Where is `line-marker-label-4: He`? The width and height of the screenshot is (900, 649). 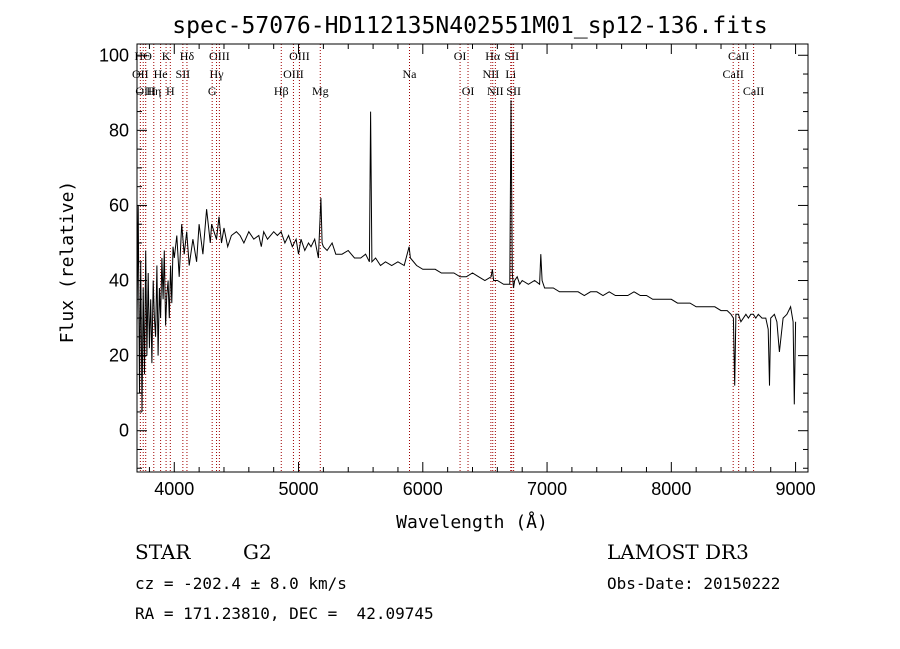
line-marker-label-4: He is located at coordinates (161, 74).